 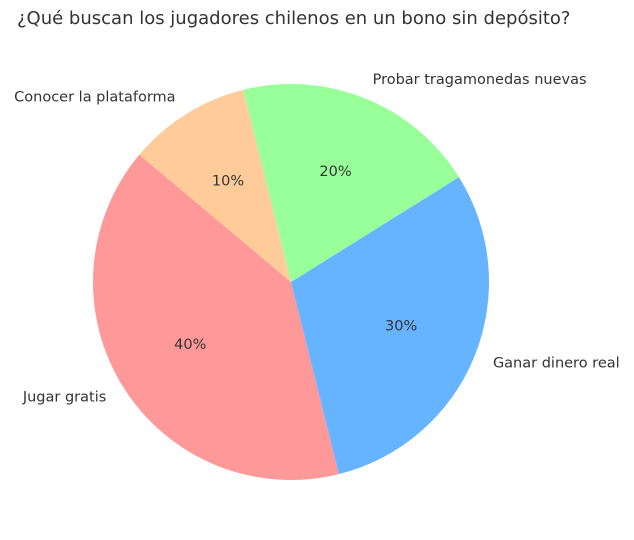 What do you see at coordinates (335, 172) in the screenshot?
I see `pie-percent-label: 20%` at bounding box center [335, 172].